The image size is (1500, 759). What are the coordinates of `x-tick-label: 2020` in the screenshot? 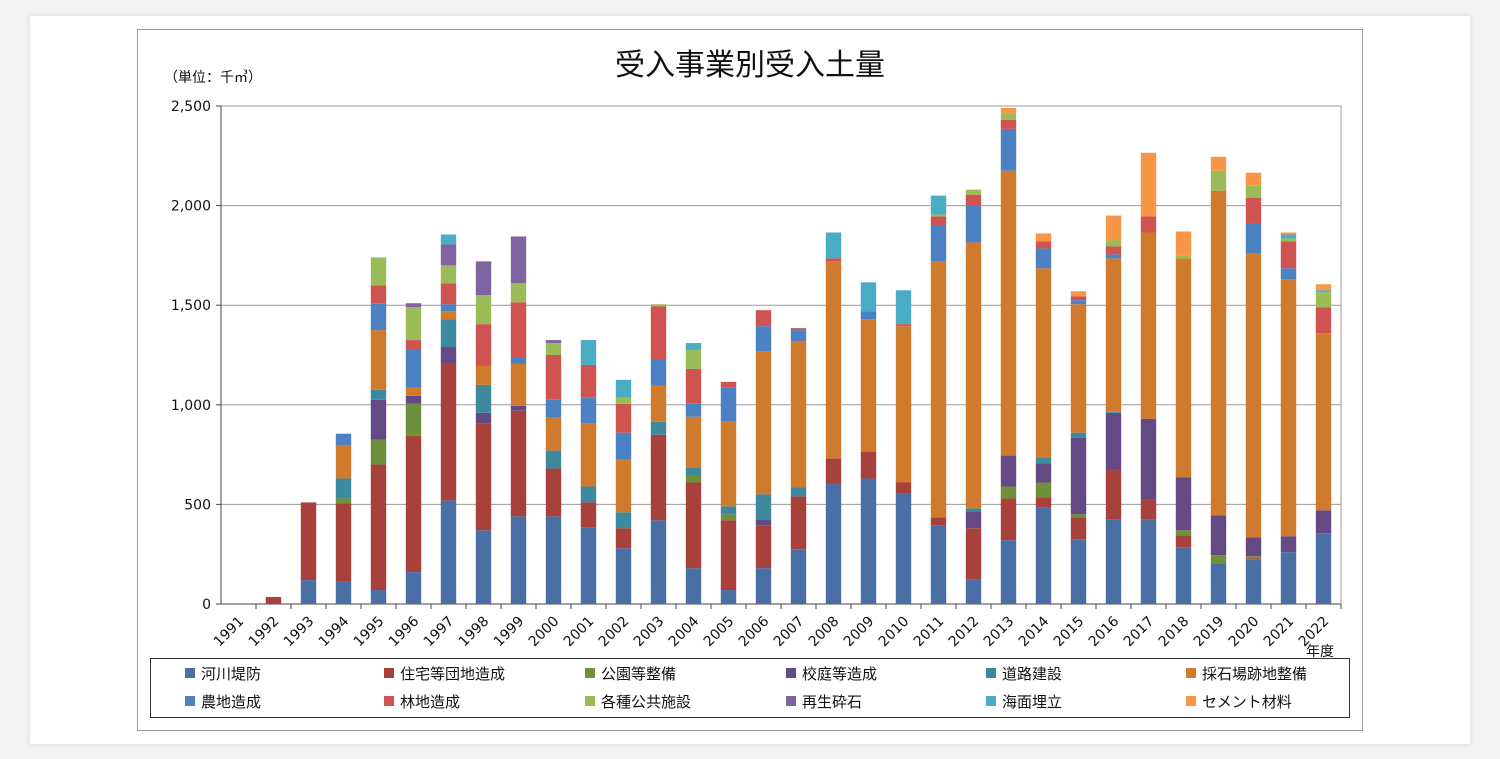 It's located at (1244, 632).